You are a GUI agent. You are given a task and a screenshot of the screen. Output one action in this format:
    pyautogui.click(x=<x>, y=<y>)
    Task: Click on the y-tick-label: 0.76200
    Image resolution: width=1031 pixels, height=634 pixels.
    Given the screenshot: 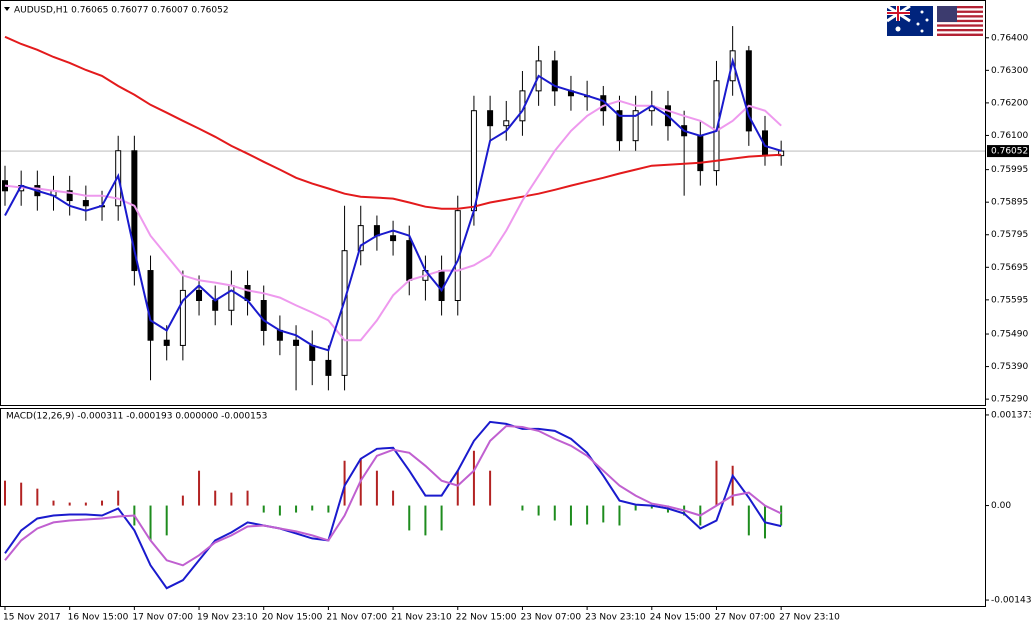 What is the action you would take?
    pyautogui.click(x=1009, y=103)
    